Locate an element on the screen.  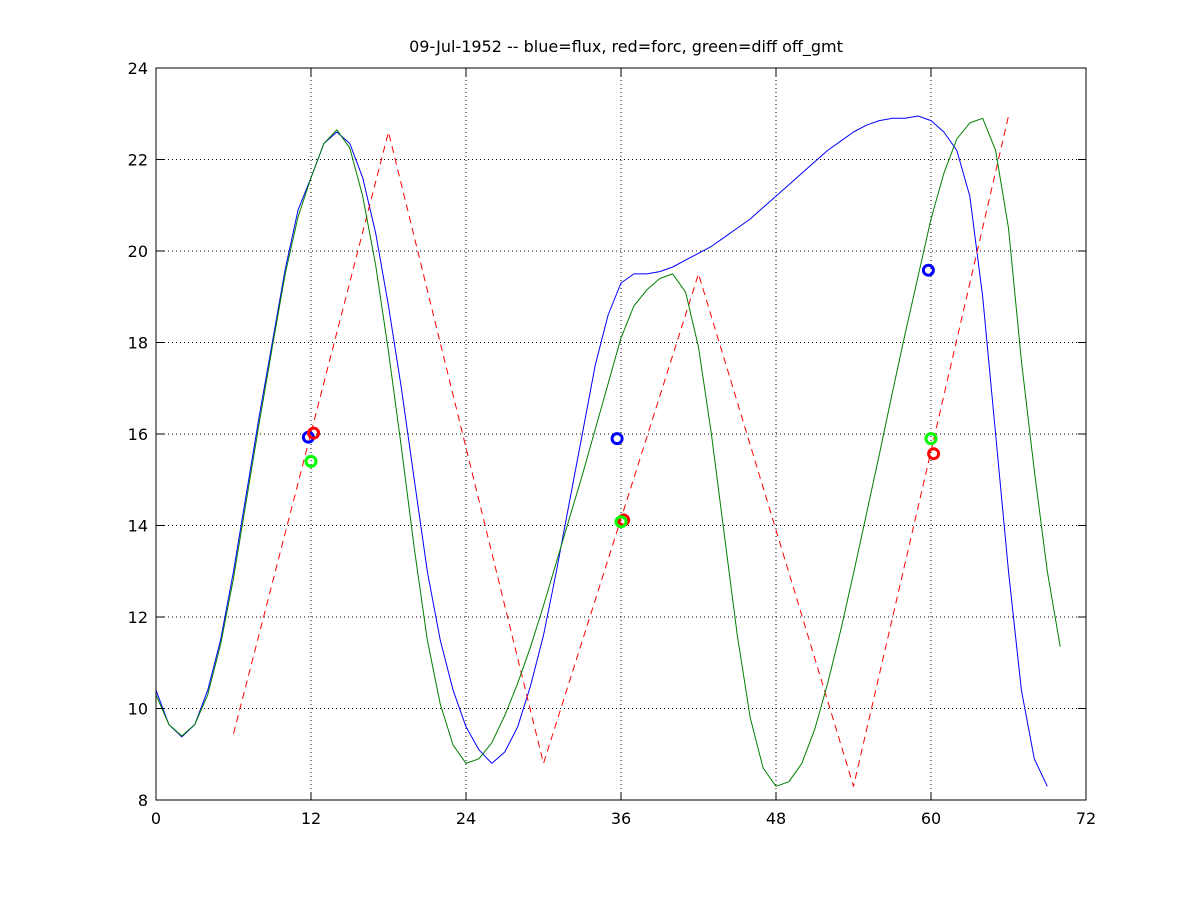
x-tick-label: 24 is located at coordinates (466, 818).